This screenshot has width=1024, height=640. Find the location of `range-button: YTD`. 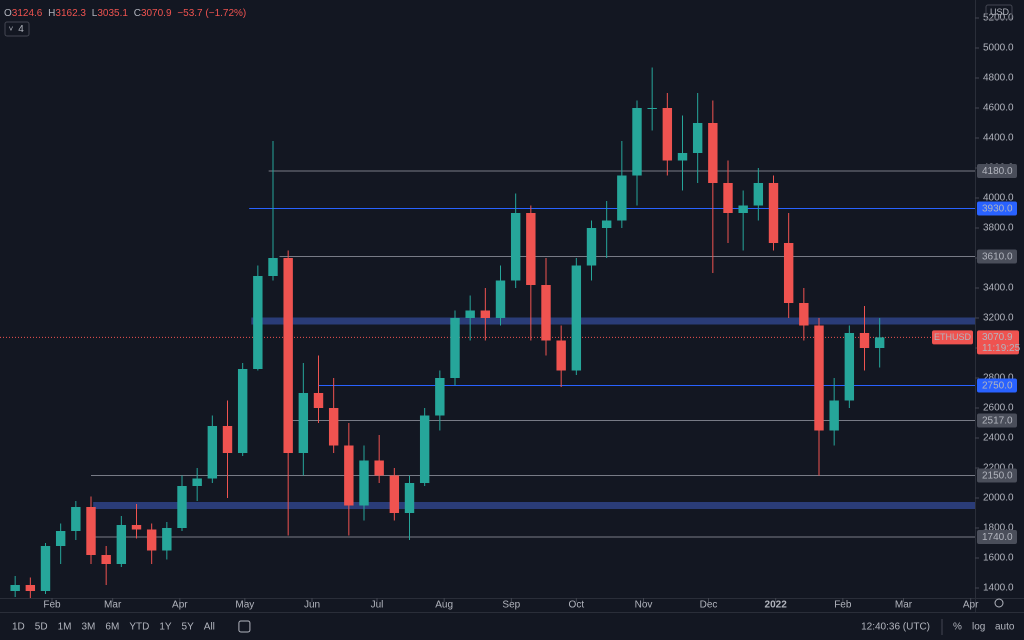

range-button: YTD is located at coordinates (139, 627).